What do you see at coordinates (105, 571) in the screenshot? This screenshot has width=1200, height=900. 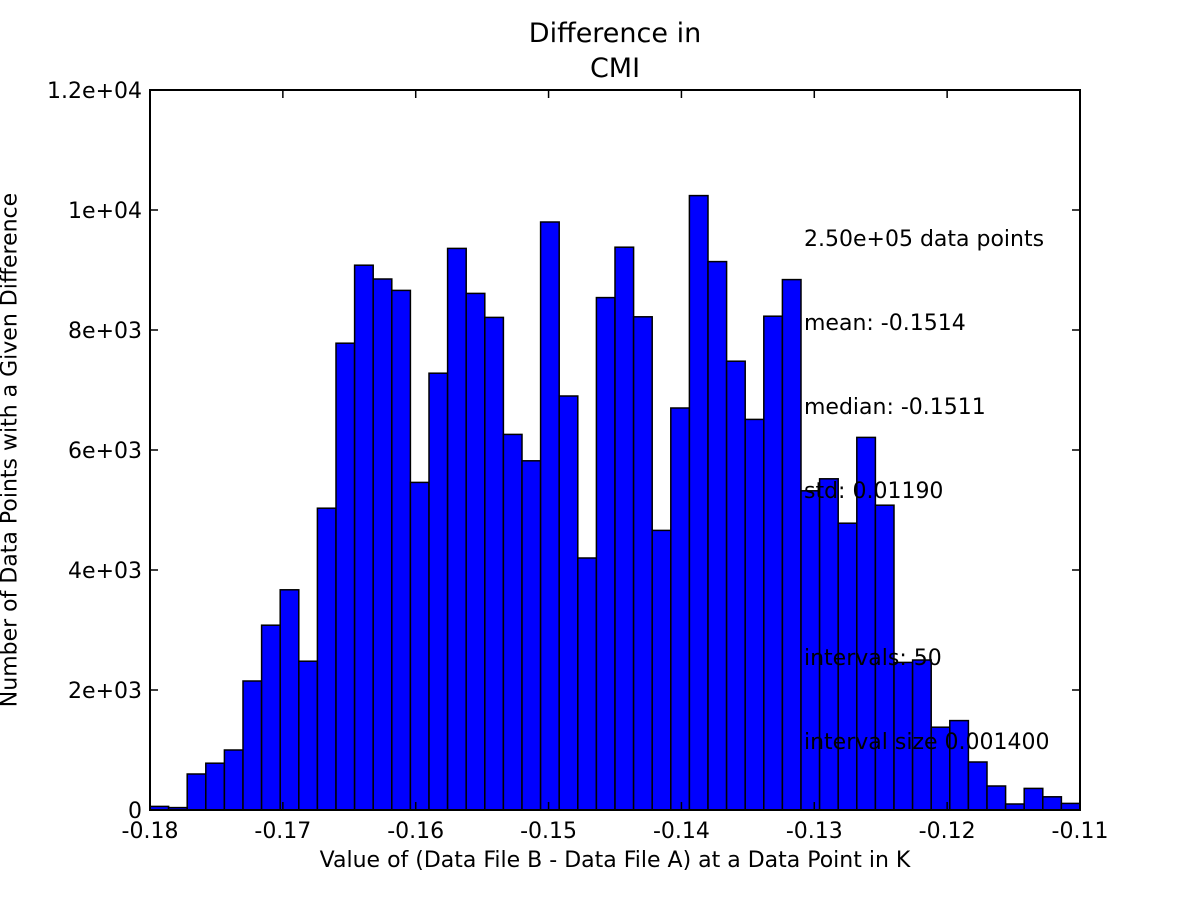 I see `y-tick-label: 4e+03` at bounding box center [105, 571].